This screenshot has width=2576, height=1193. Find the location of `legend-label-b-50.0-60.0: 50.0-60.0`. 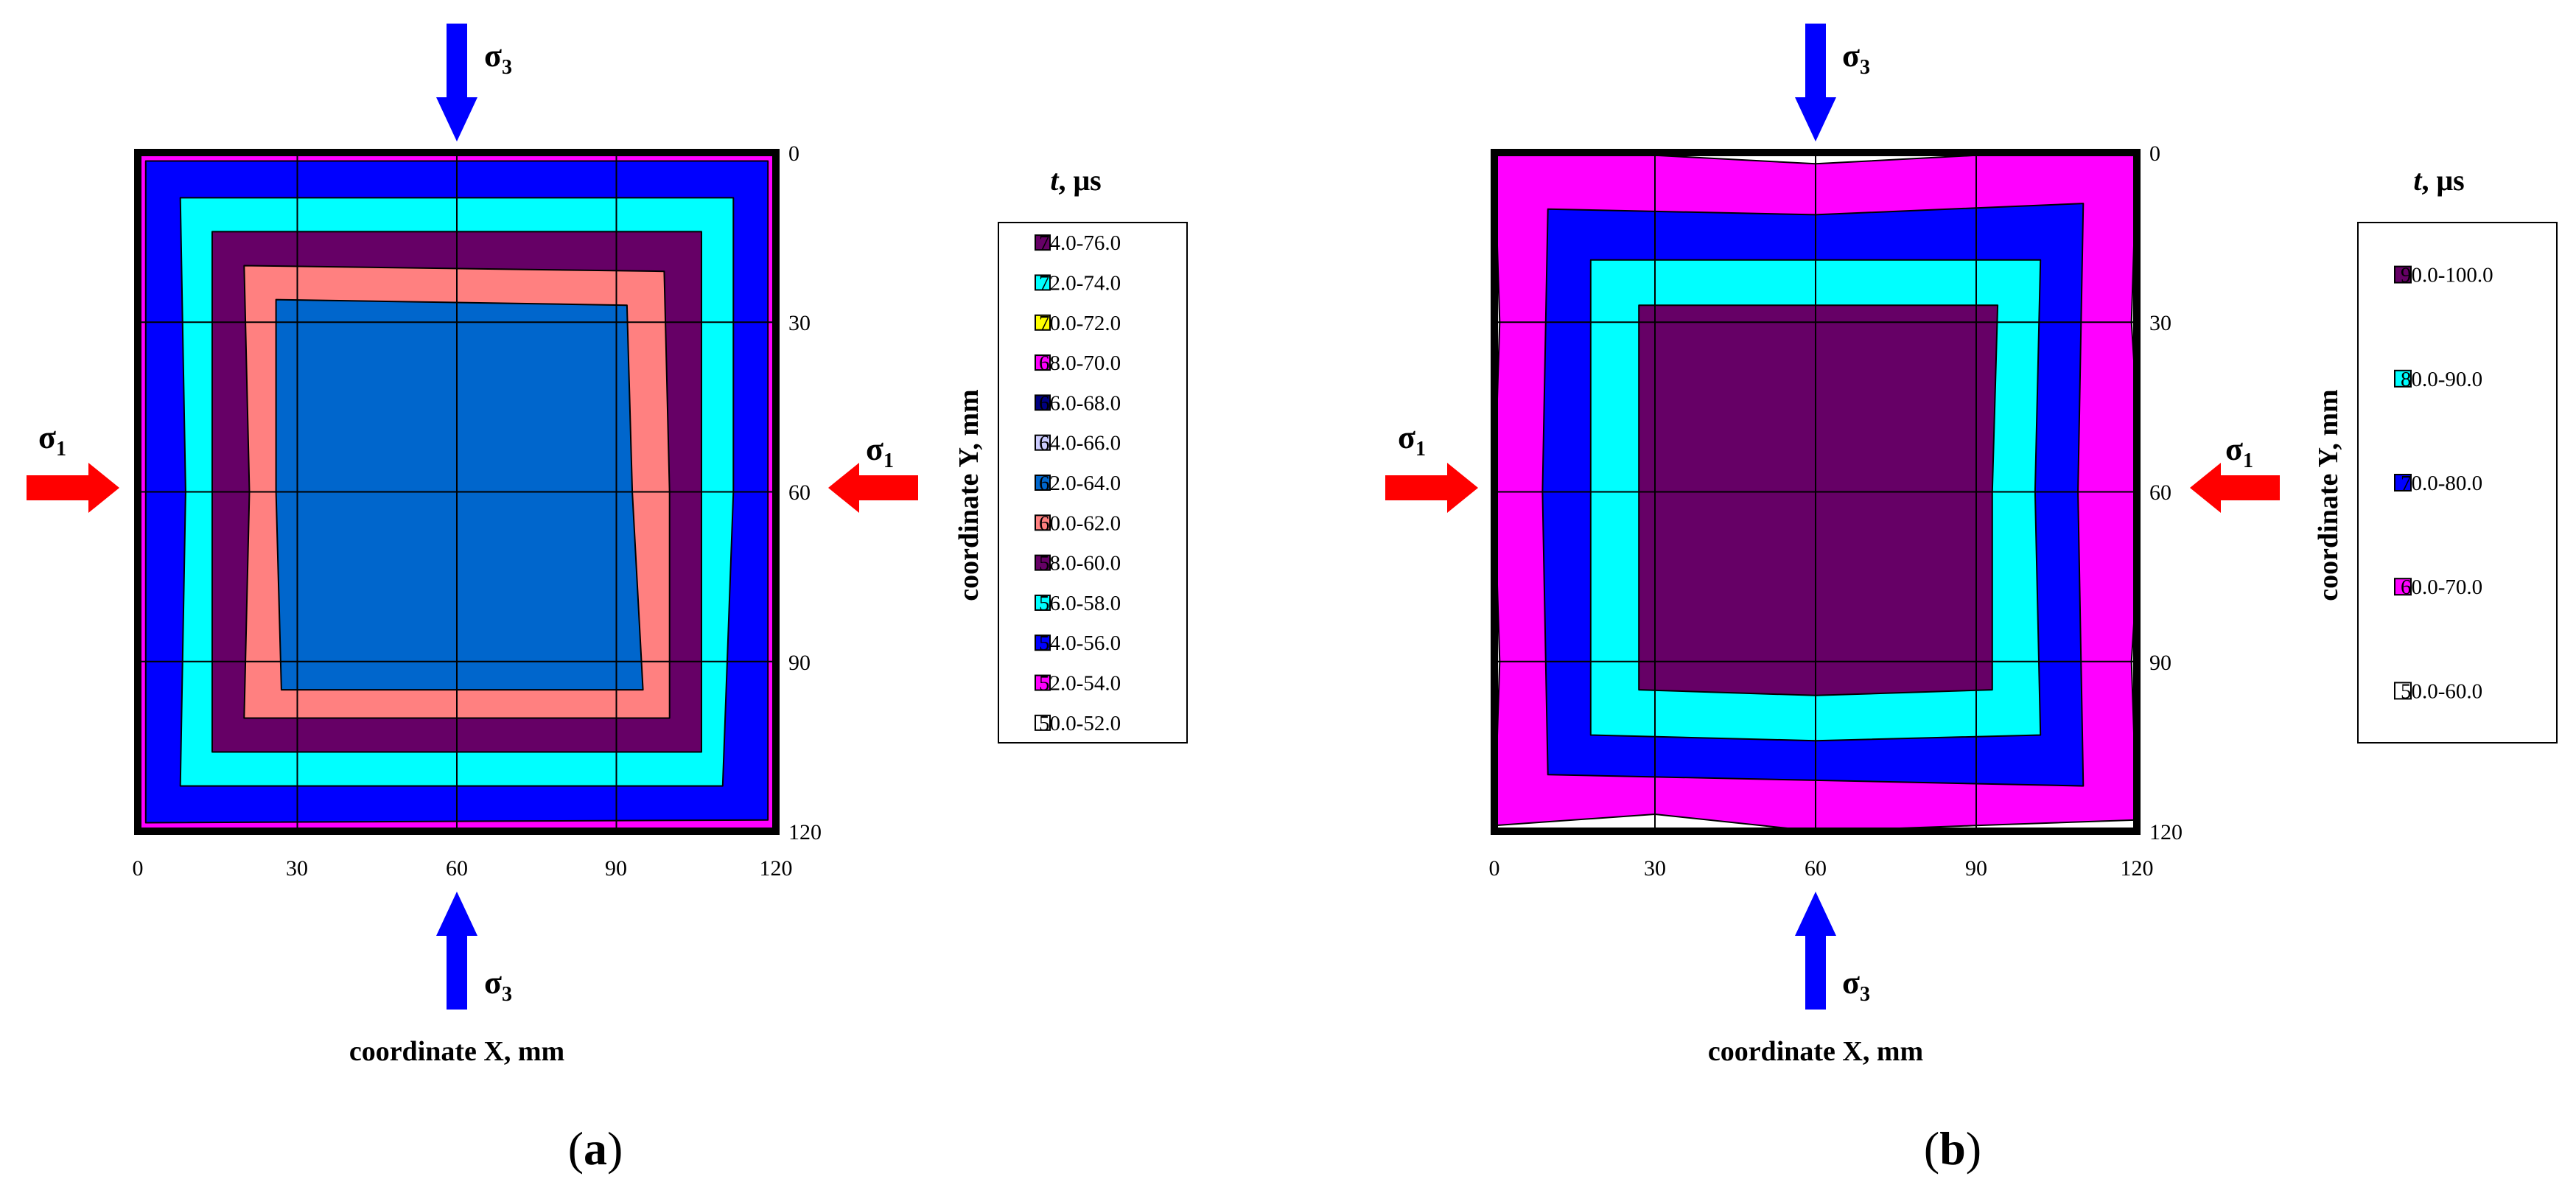

legend-label-b-50.0-60.0: 50.0-60.0 is located at coordinates (2441, 691).